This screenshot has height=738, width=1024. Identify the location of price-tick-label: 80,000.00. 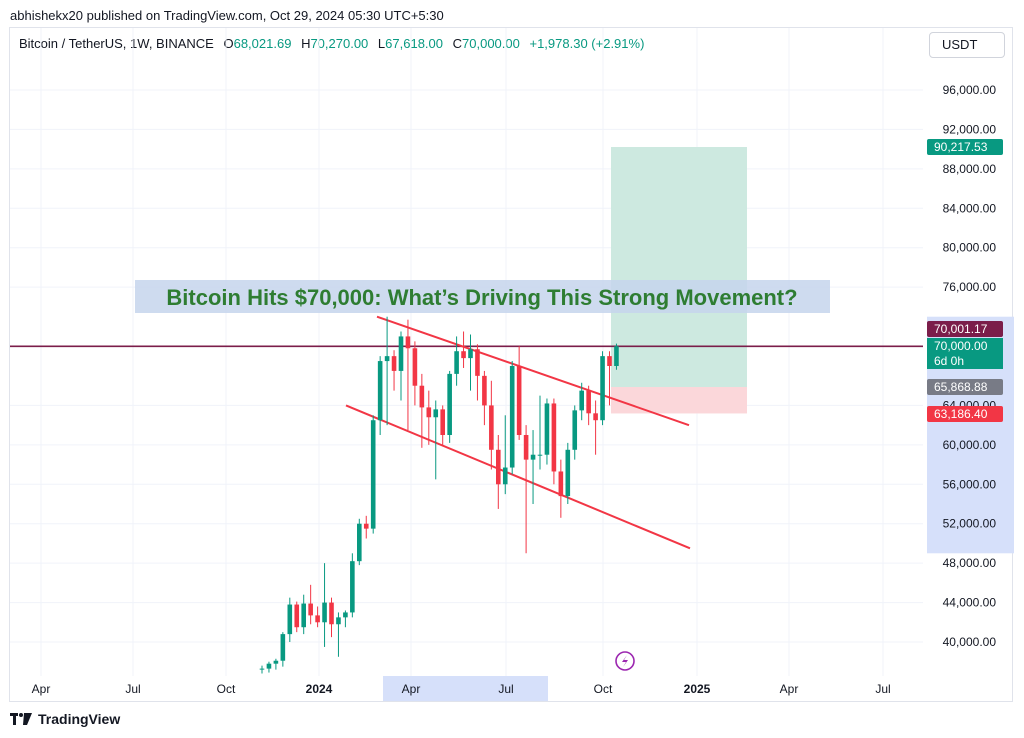
(970, 248).